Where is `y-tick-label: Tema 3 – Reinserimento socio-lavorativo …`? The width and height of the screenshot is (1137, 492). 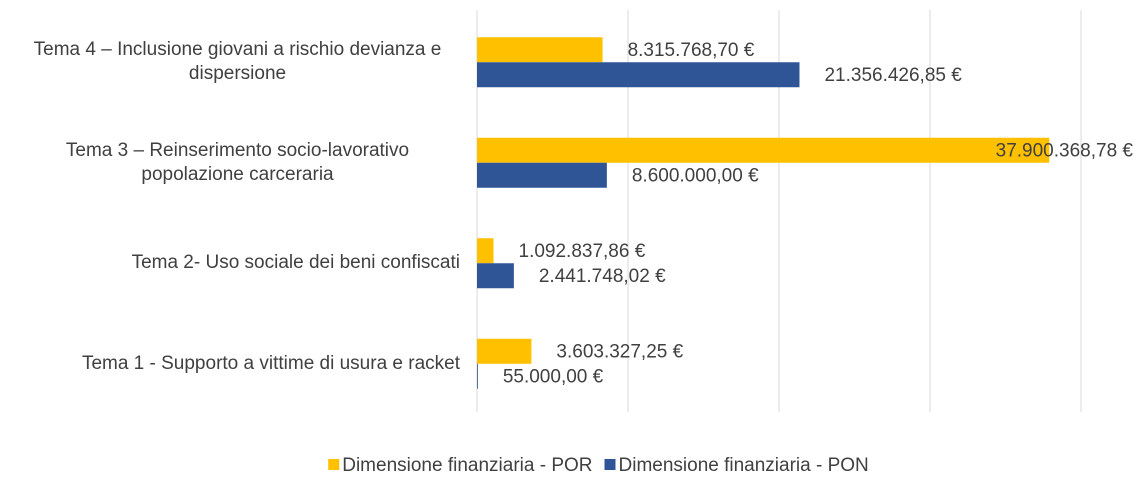 y-tick-label: Tema 3 – Reinserimento socio-lavorativo … is located at coordinates (230, 163).